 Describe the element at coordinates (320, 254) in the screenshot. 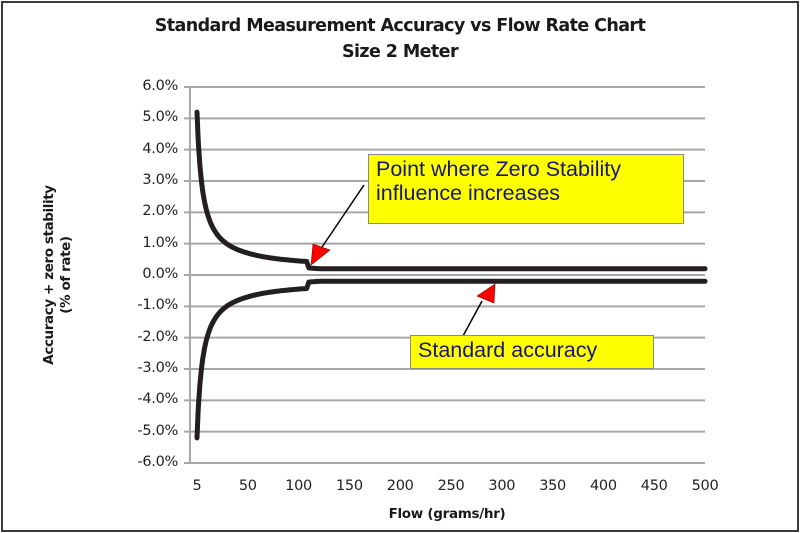

I see `zero-stability-arrow-head` at that location.